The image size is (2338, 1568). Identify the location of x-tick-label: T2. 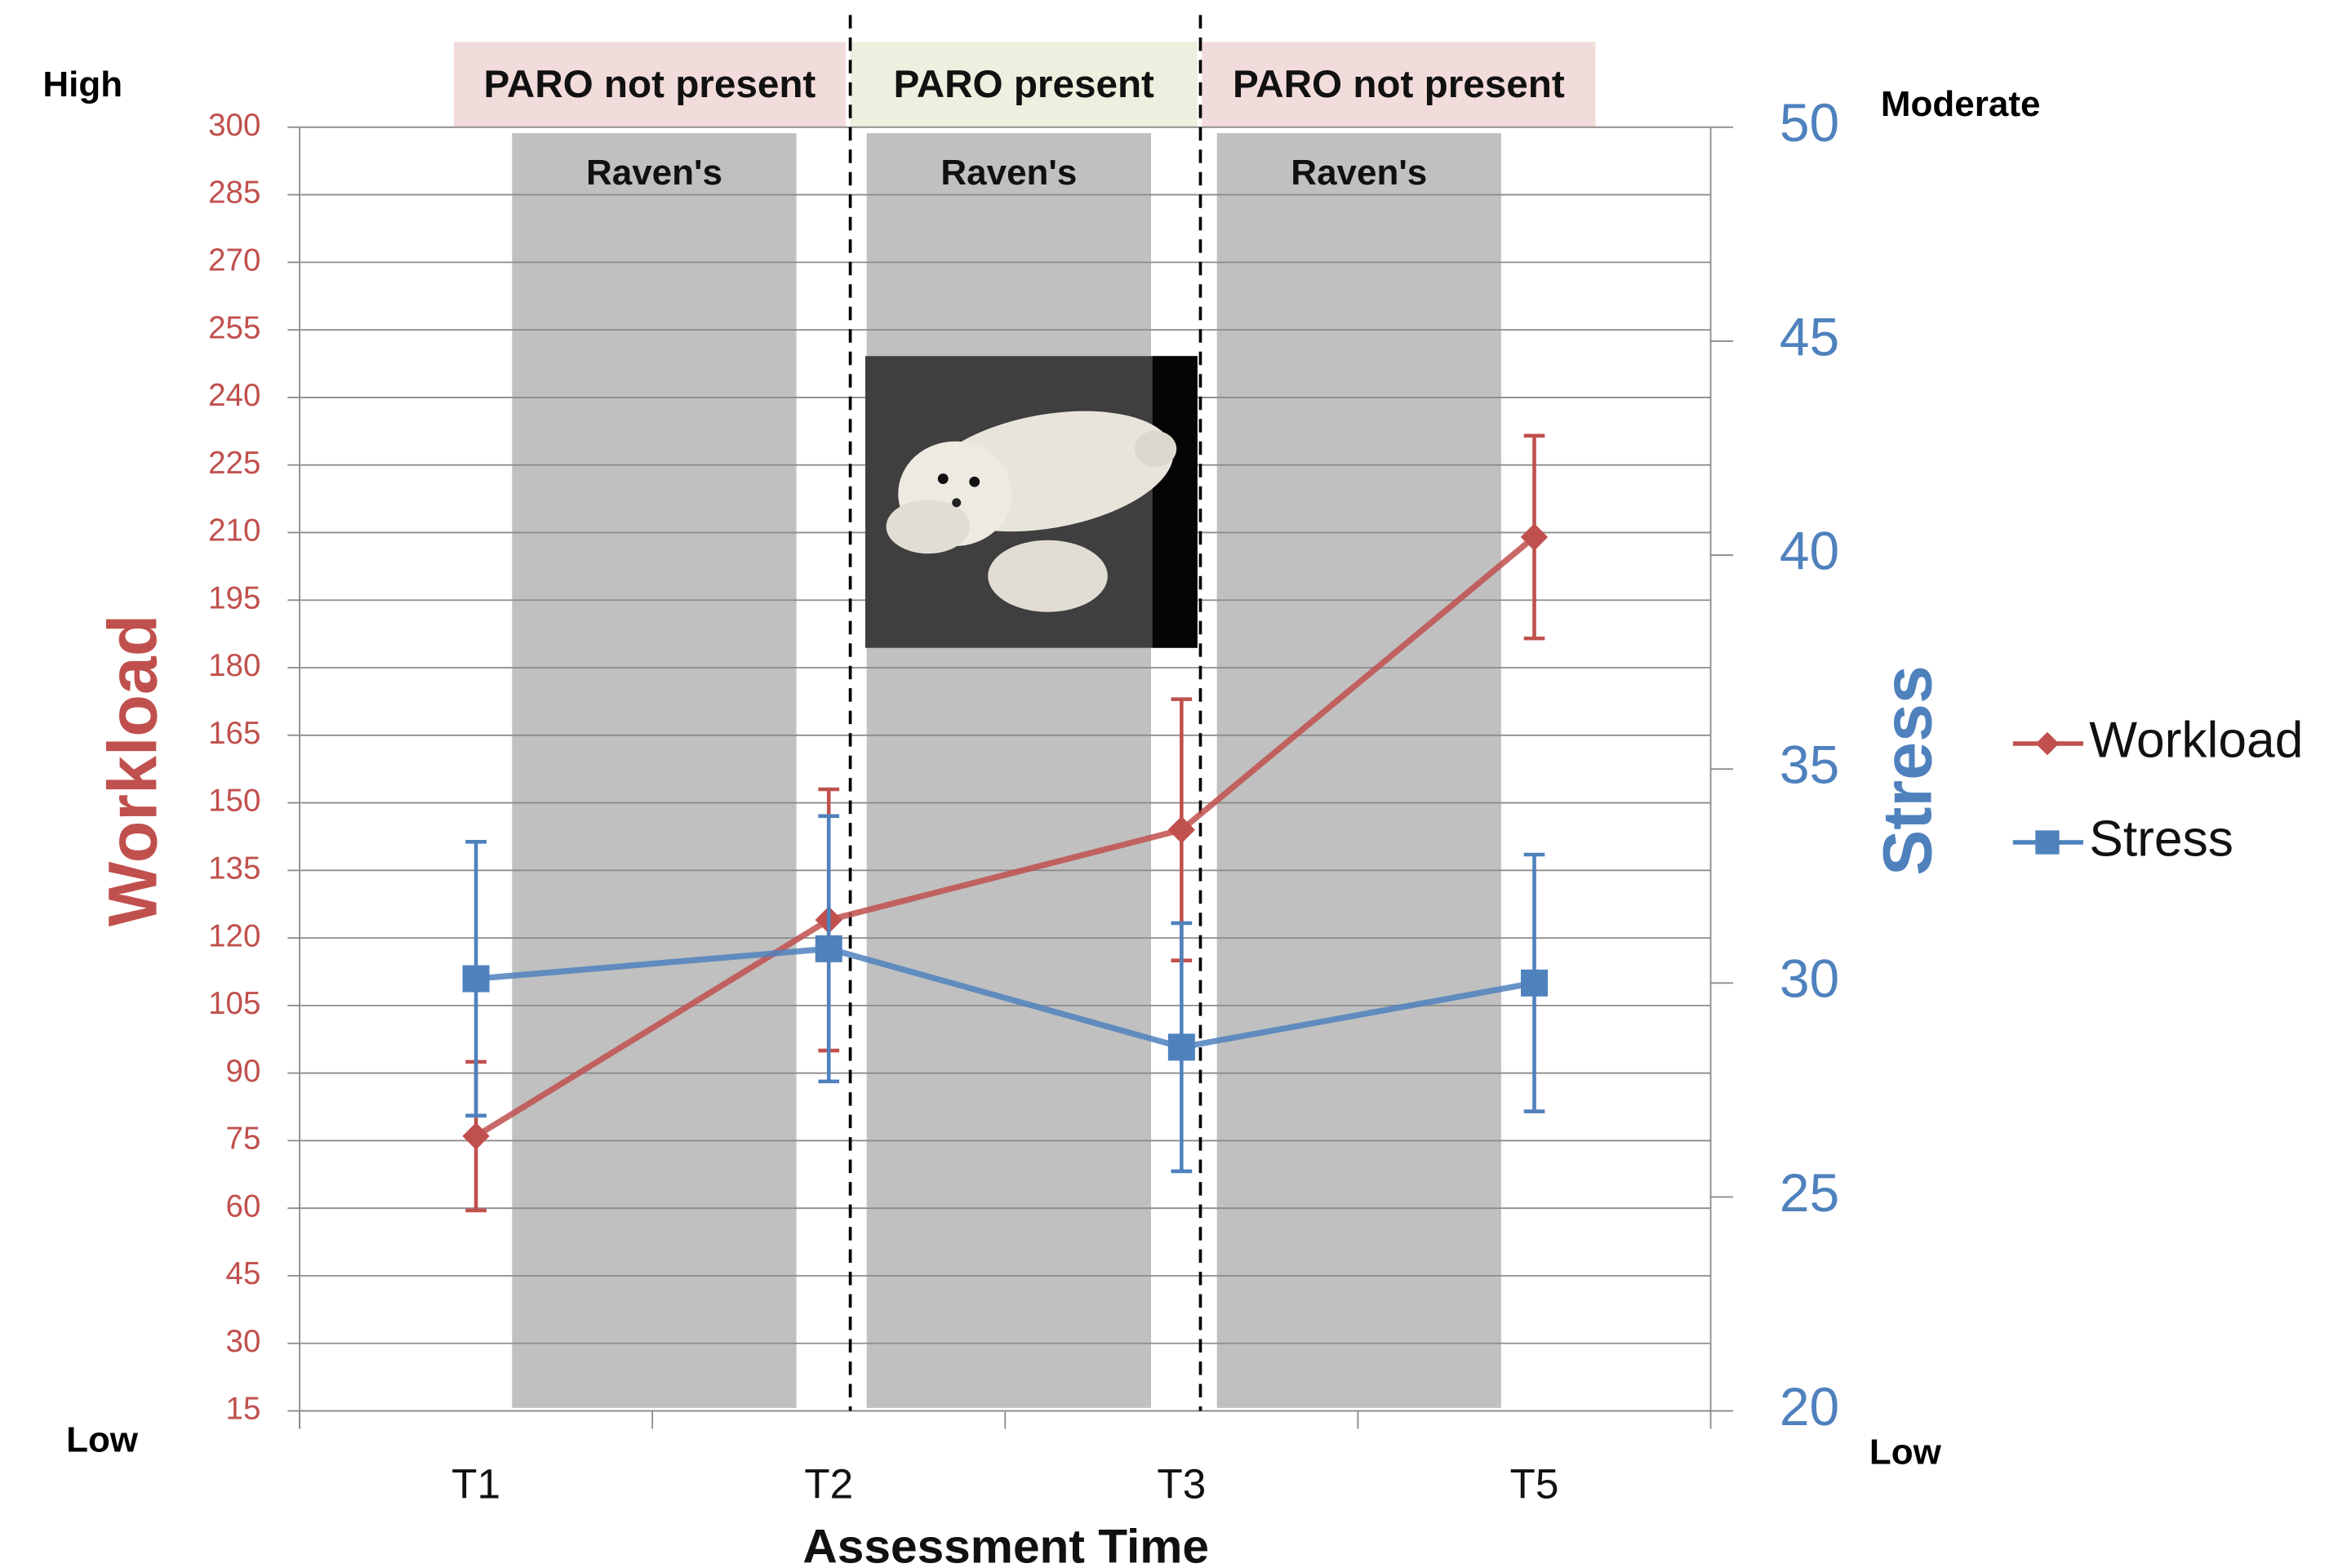
(829, 1485).